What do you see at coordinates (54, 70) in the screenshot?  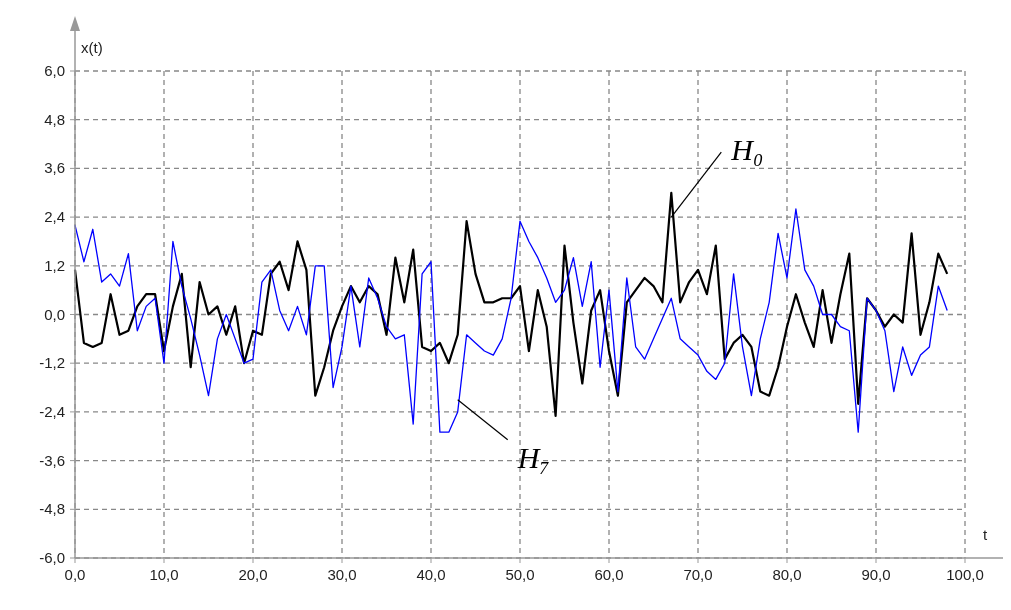 I see `y-tick-label: 6,0` at bounding box center [54, 70].